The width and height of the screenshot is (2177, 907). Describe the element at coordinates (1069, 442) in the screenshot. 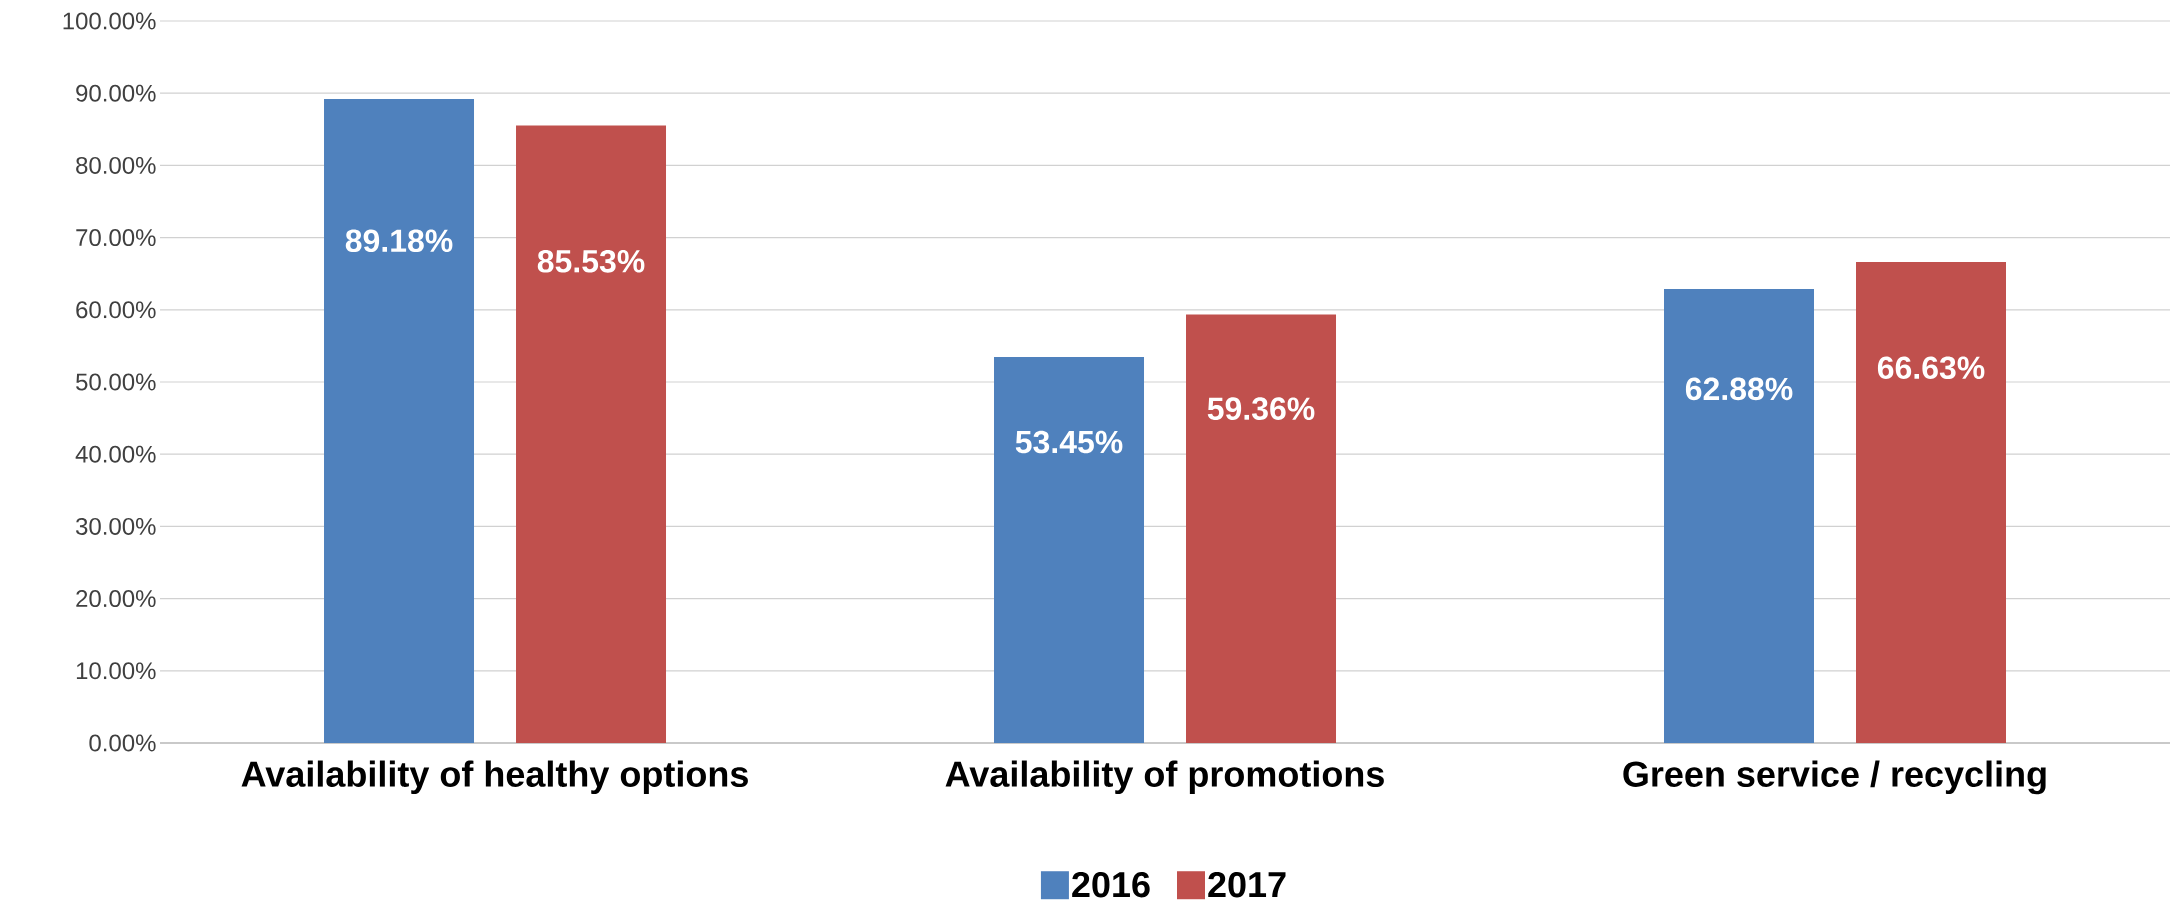

I see `data-label: 53.45%` at that location.